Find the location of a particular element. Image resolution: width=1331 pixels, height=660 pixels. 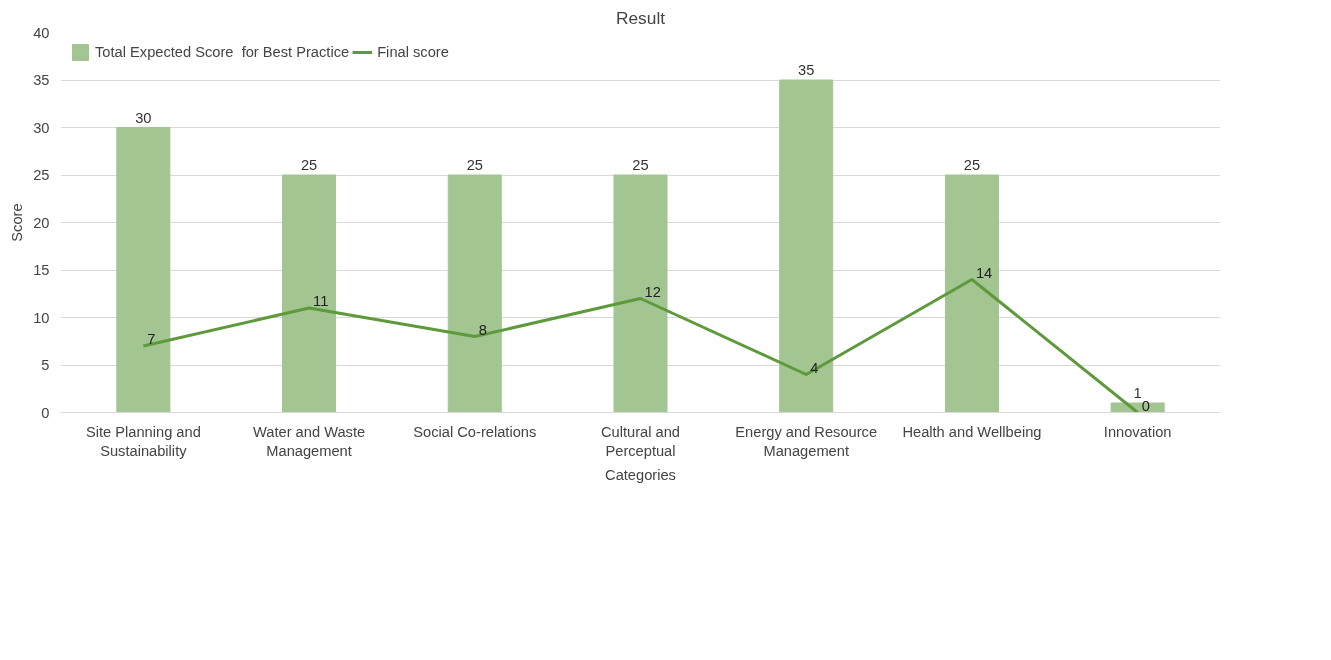

x-axis-title: Categories is located at coordinates (640, 474).